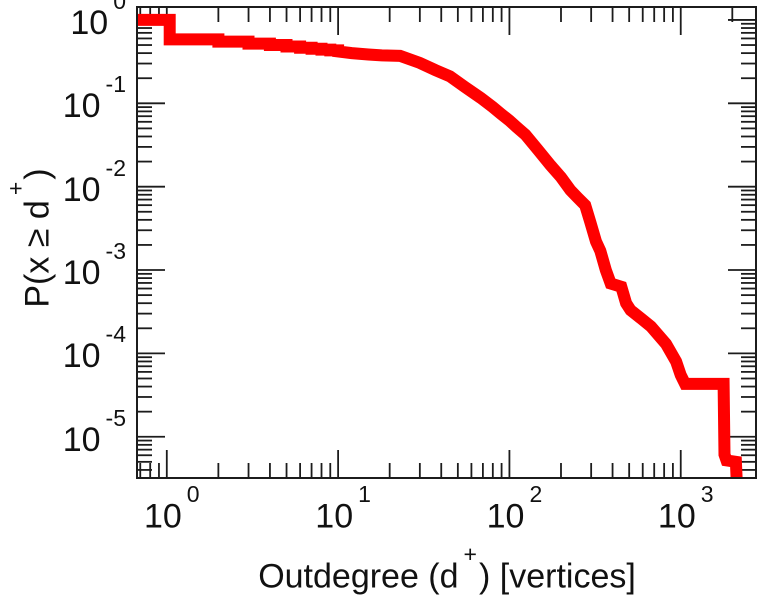  Describe the element at coordinates (343, 508) in the screenshot. I see `x-tick-label: 10¹` at that location.